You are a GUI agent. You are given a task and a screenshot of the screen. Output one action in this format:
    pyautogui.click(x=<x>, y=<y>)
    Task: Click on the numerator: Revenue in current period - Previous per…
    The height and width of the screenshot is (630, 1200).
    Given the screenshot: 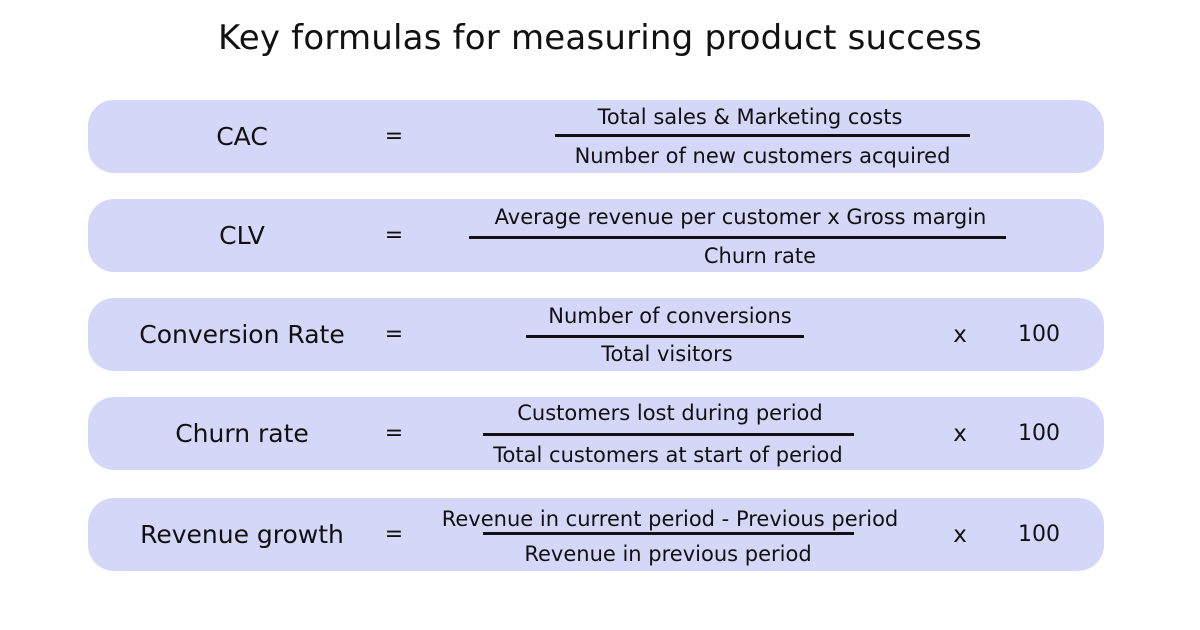 What is the action you would take?
    pyautogui.click(x=670, y=519)
    